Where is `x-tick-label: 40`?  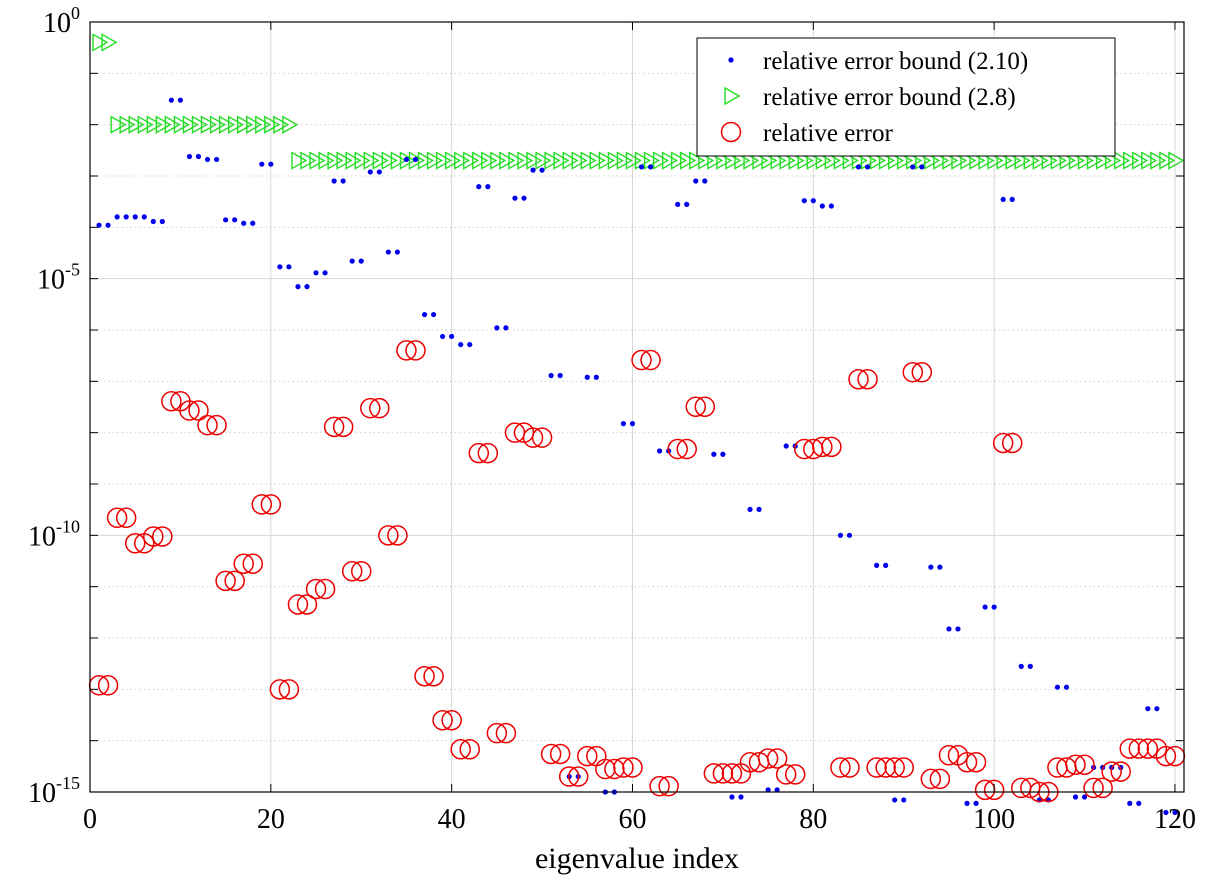 x-tick-label: 40 is located at coordinates (452, 819).